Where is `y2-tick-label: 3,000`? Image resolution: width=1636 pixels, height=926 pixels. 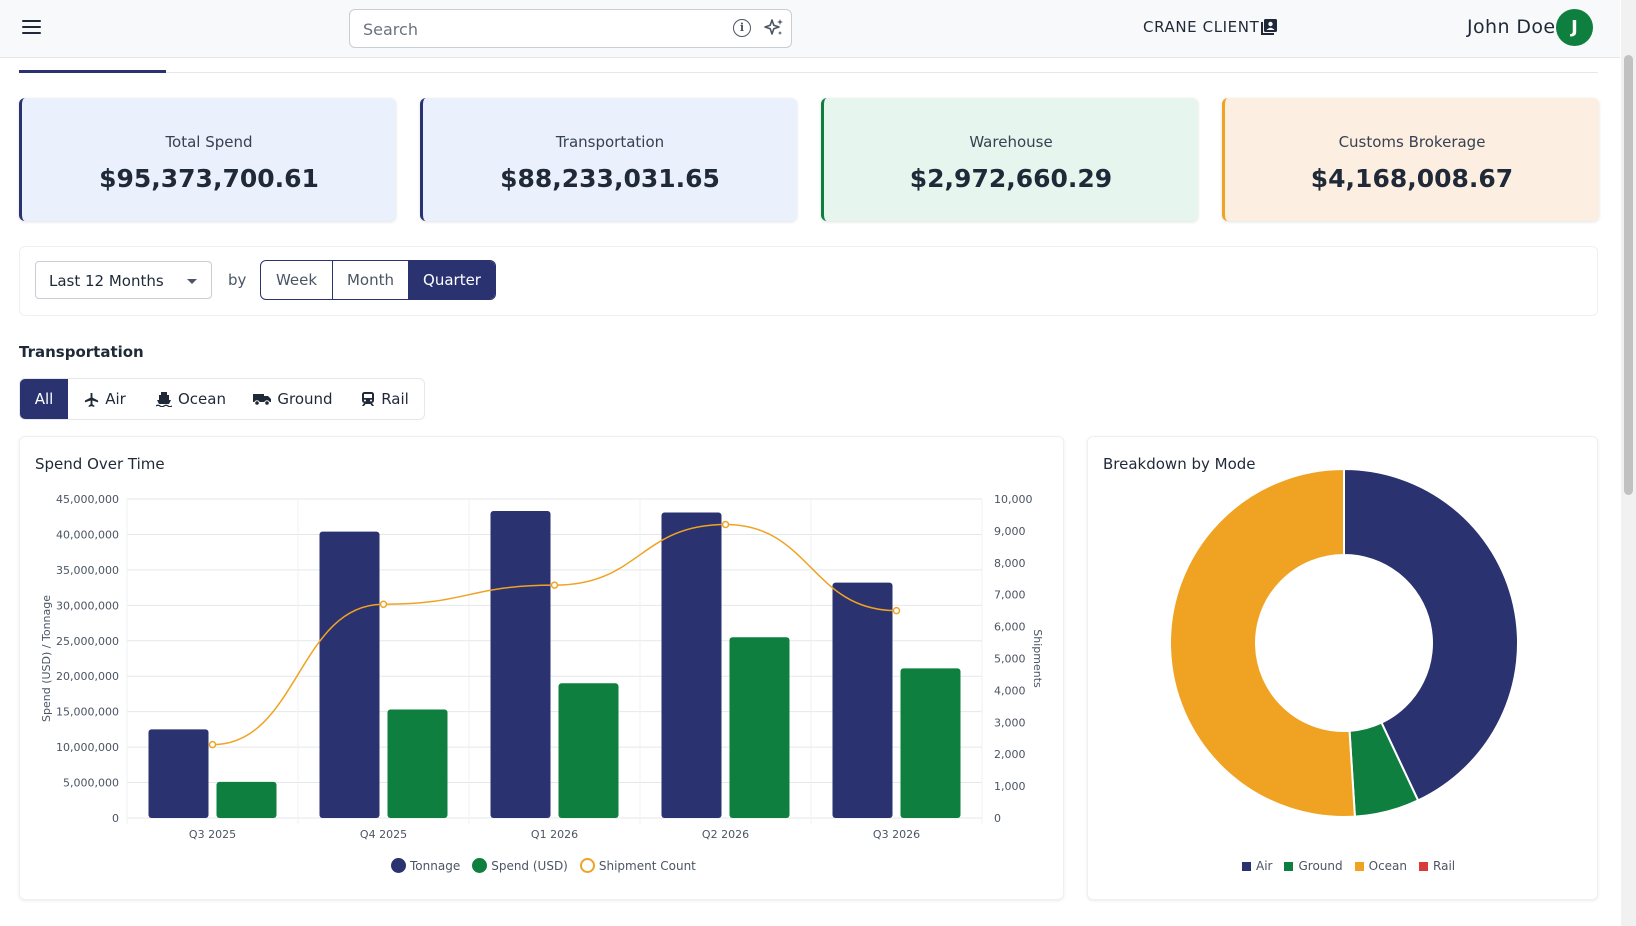 y2-tick-label: 3,000 is located at coordinates (1010, 722).